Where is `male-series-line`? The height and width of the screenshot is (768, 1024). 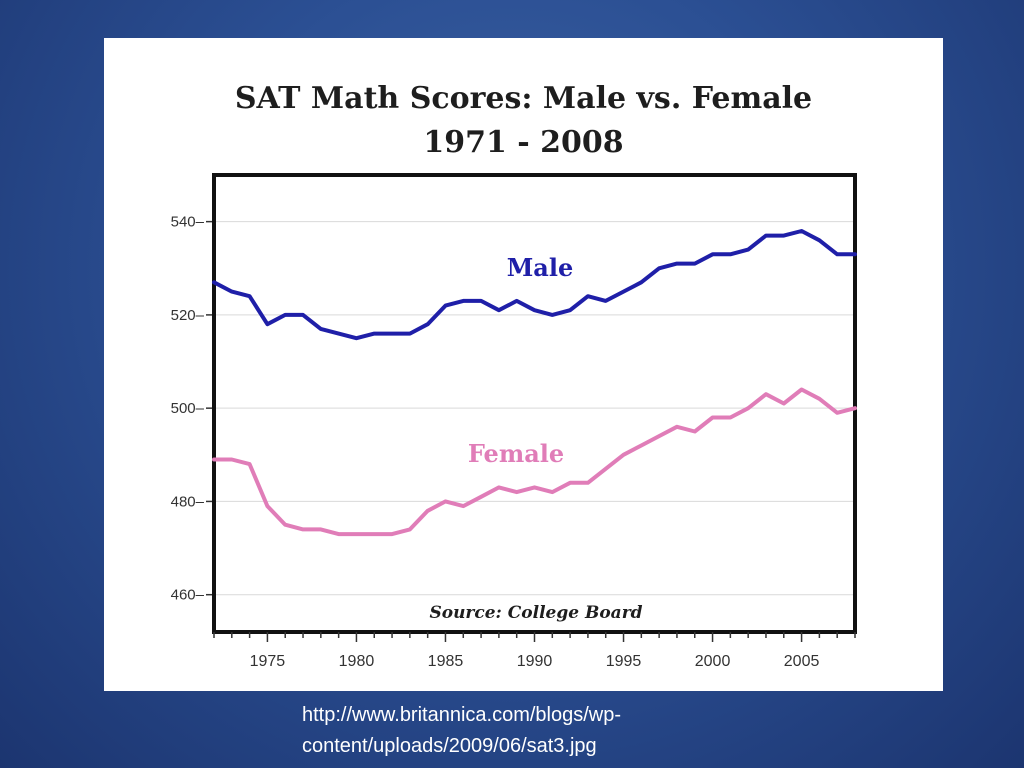 male-series-line is located at coordinates (534, 285).